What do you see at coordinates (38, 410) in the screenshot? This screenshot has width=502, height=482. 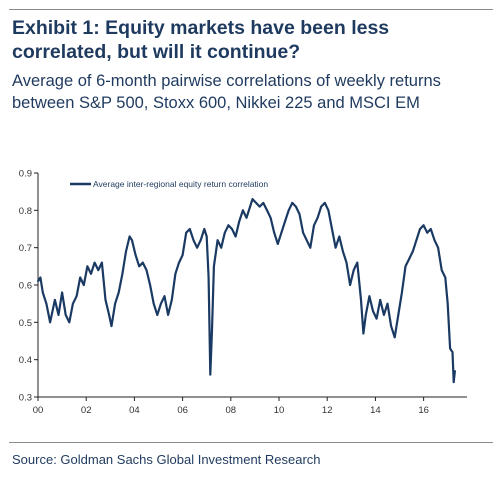 I see `x-tick-label: 00` at bounding box center [38, 410].